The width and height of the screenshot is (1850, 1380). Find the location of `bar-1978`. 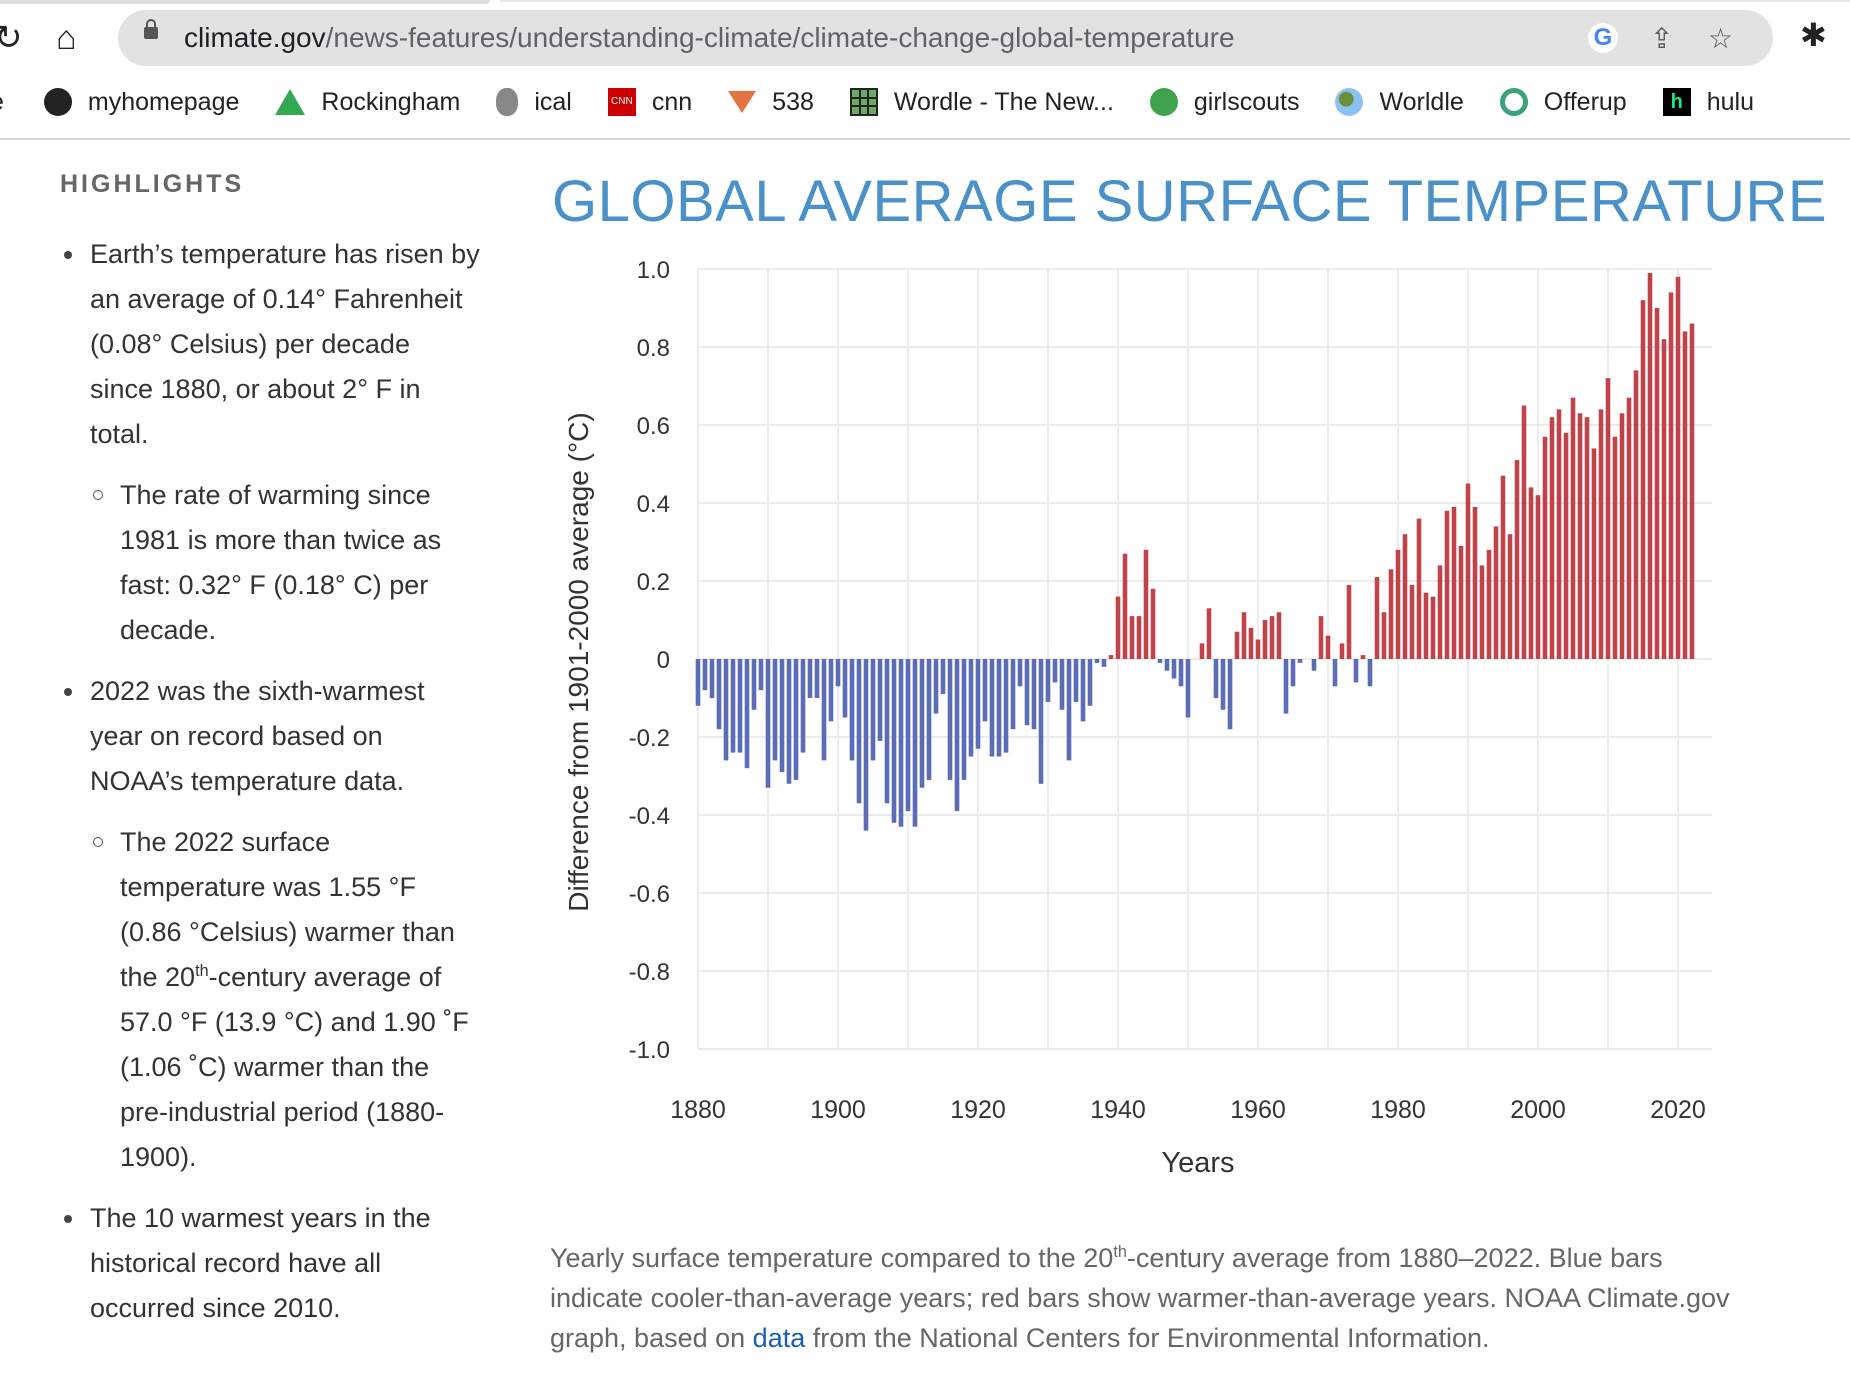

bar-1978 is located at coordinates (1384, 635).